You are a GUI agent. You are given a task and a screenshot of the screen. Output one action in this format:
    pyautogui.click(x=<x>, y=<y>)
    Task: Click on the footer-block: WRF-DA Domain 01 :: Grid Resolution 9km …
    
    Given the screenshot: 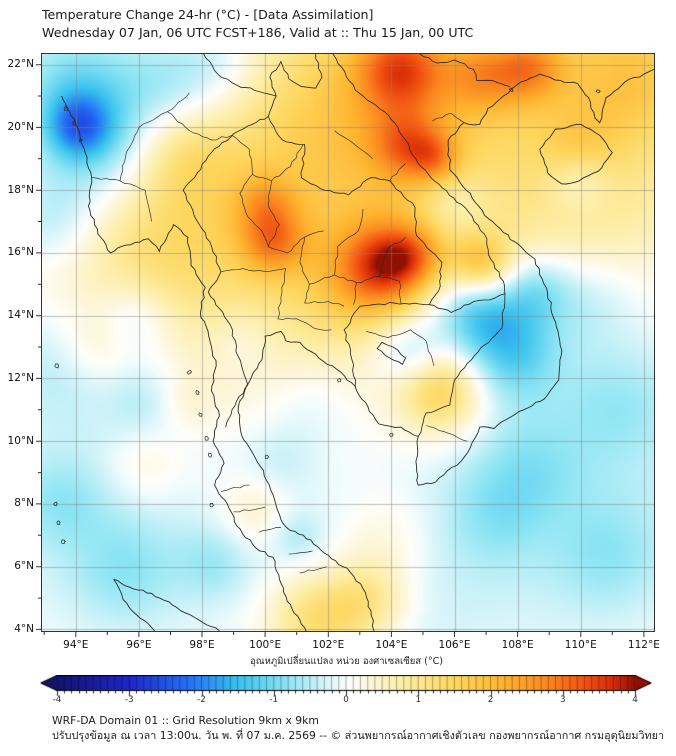 What is the action you would take?
    pyautogui.click(x=358, y=728)
    